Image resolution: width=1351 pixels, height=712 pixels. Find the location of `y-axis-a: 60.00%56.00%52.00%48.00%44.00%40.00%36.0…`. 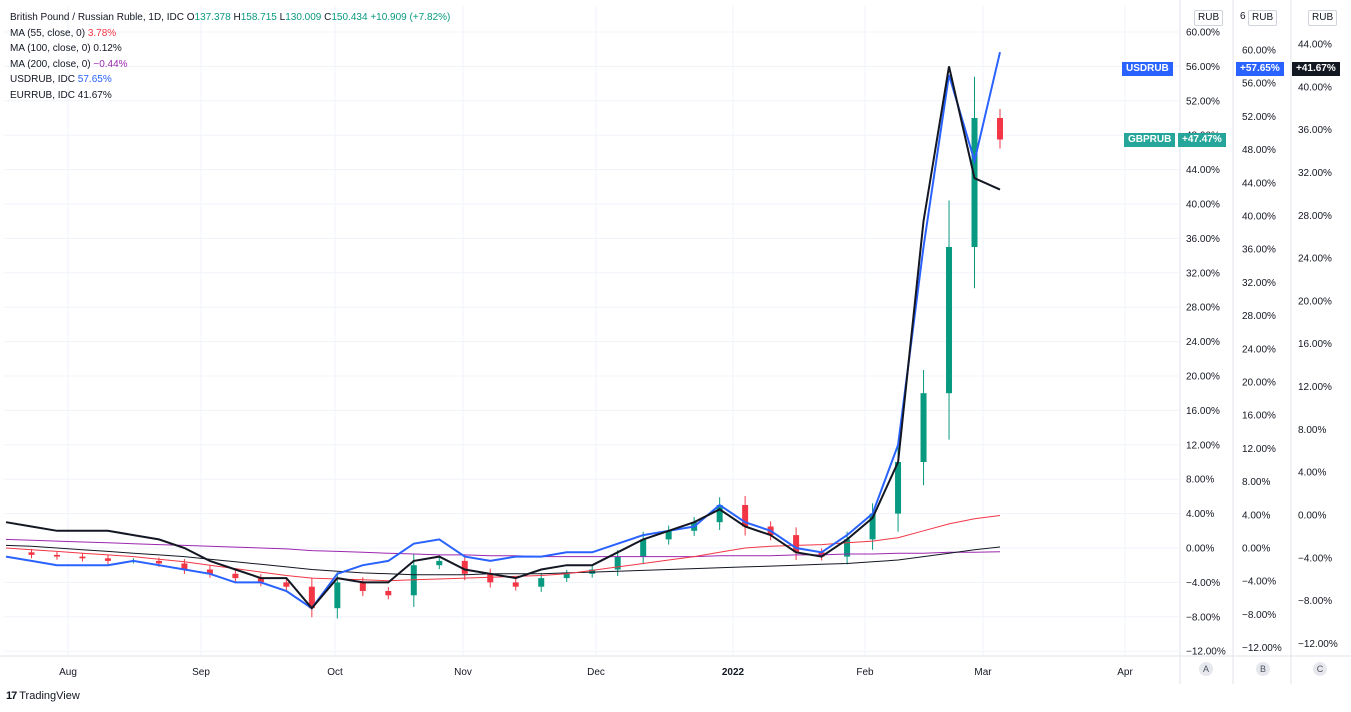

y-axis-a: 60.00%56.00%52.00%48.00%44.00%40.00%36.0… is located at coordinates (1206, 343).